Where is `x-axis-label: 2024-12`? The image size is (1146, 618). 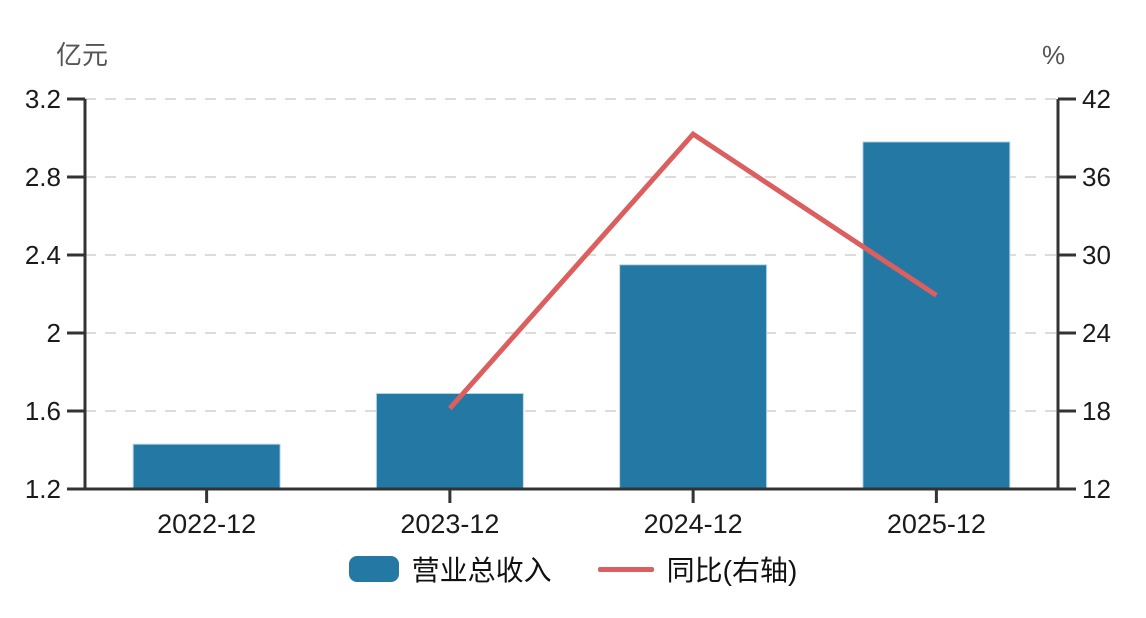
x-axis-label: 2024-12 is located at coordinates (693, 524).